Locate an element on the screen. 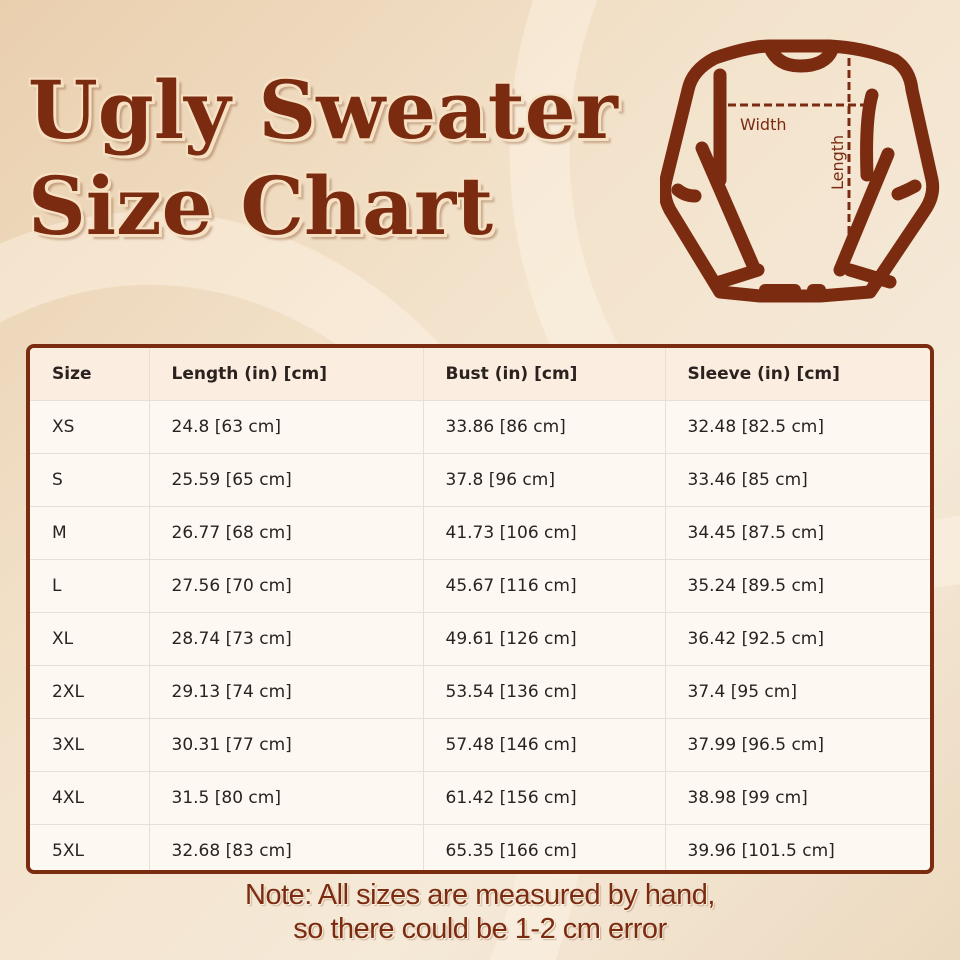 The image size is (960, 960). table-cell: XL is located at coordinates (90, 639).